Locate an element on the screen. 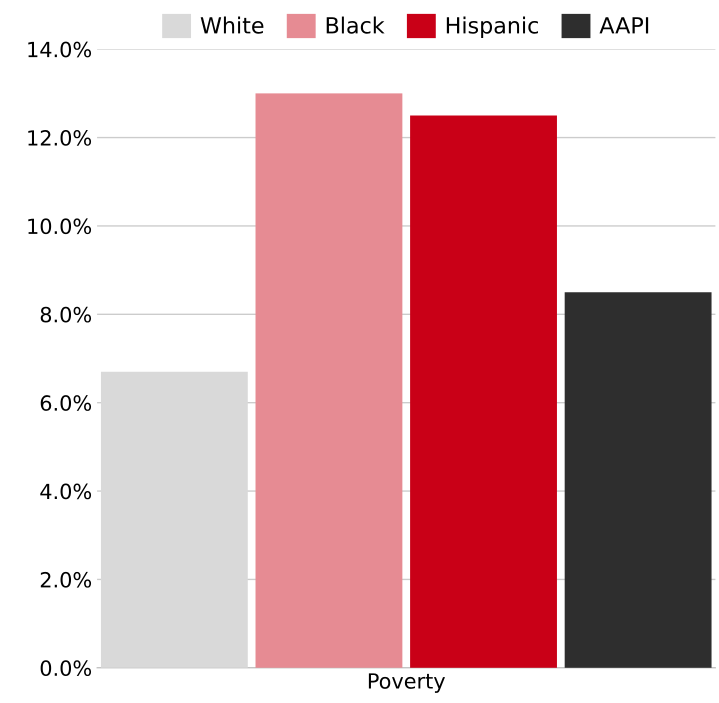 This screenshot has width=719, height=703. legend-label: White is located at coordinates (232, 25).